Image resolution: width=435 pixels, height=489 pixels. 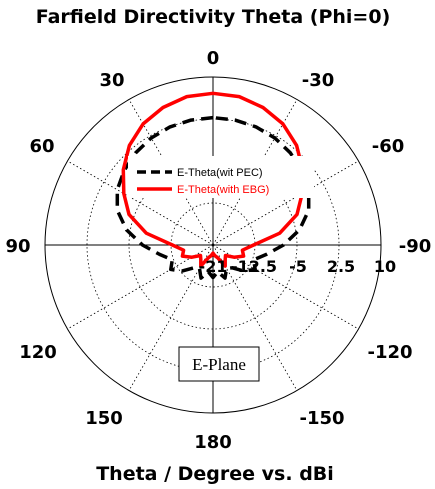 What do you see at coordinates (220, 173) in the screenshot?
I see `legend-label-pec: E-Theta(wit PEC)` at bounding box center [220, 173].